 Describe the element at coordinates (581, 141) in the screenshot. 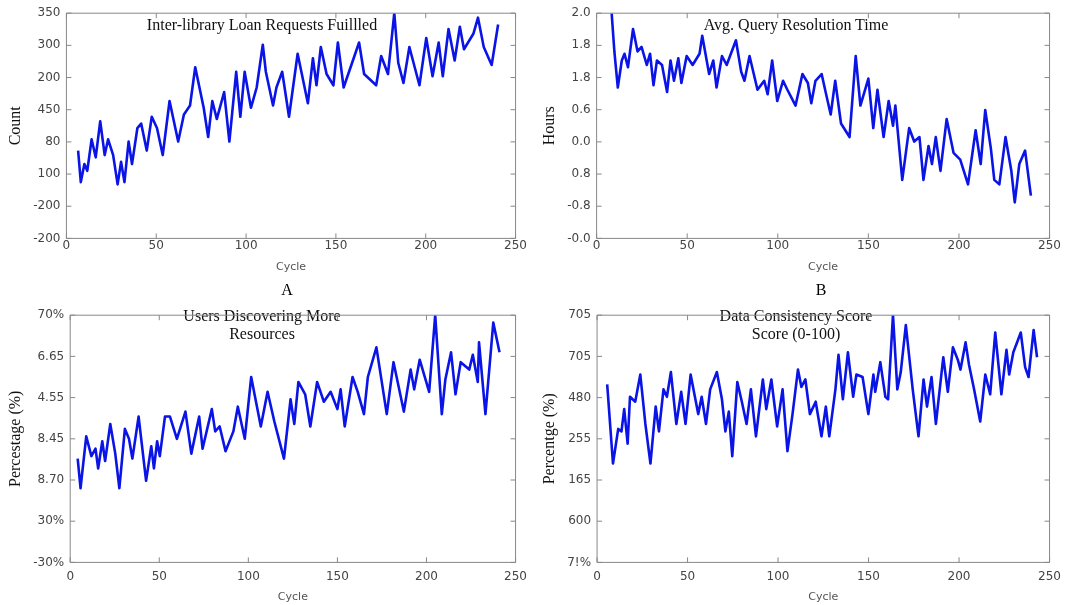

I see `category-label: 0.0` at that location.